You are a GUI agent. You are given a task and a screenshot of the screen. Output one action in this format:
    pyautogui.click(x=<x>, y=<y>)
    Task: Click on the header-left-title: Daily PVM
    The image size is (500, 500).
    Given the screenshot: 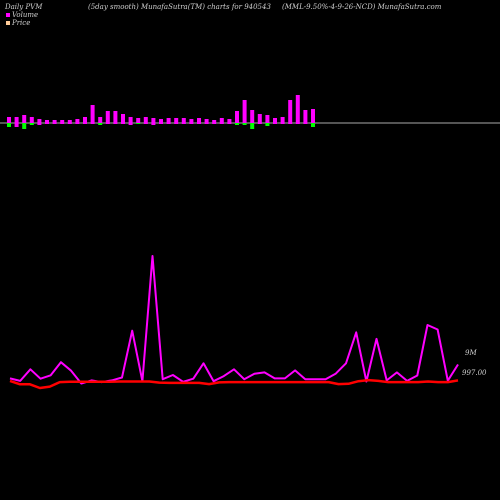 What is the action you would take?
    pyautogui.click(x=24, y=7)
    